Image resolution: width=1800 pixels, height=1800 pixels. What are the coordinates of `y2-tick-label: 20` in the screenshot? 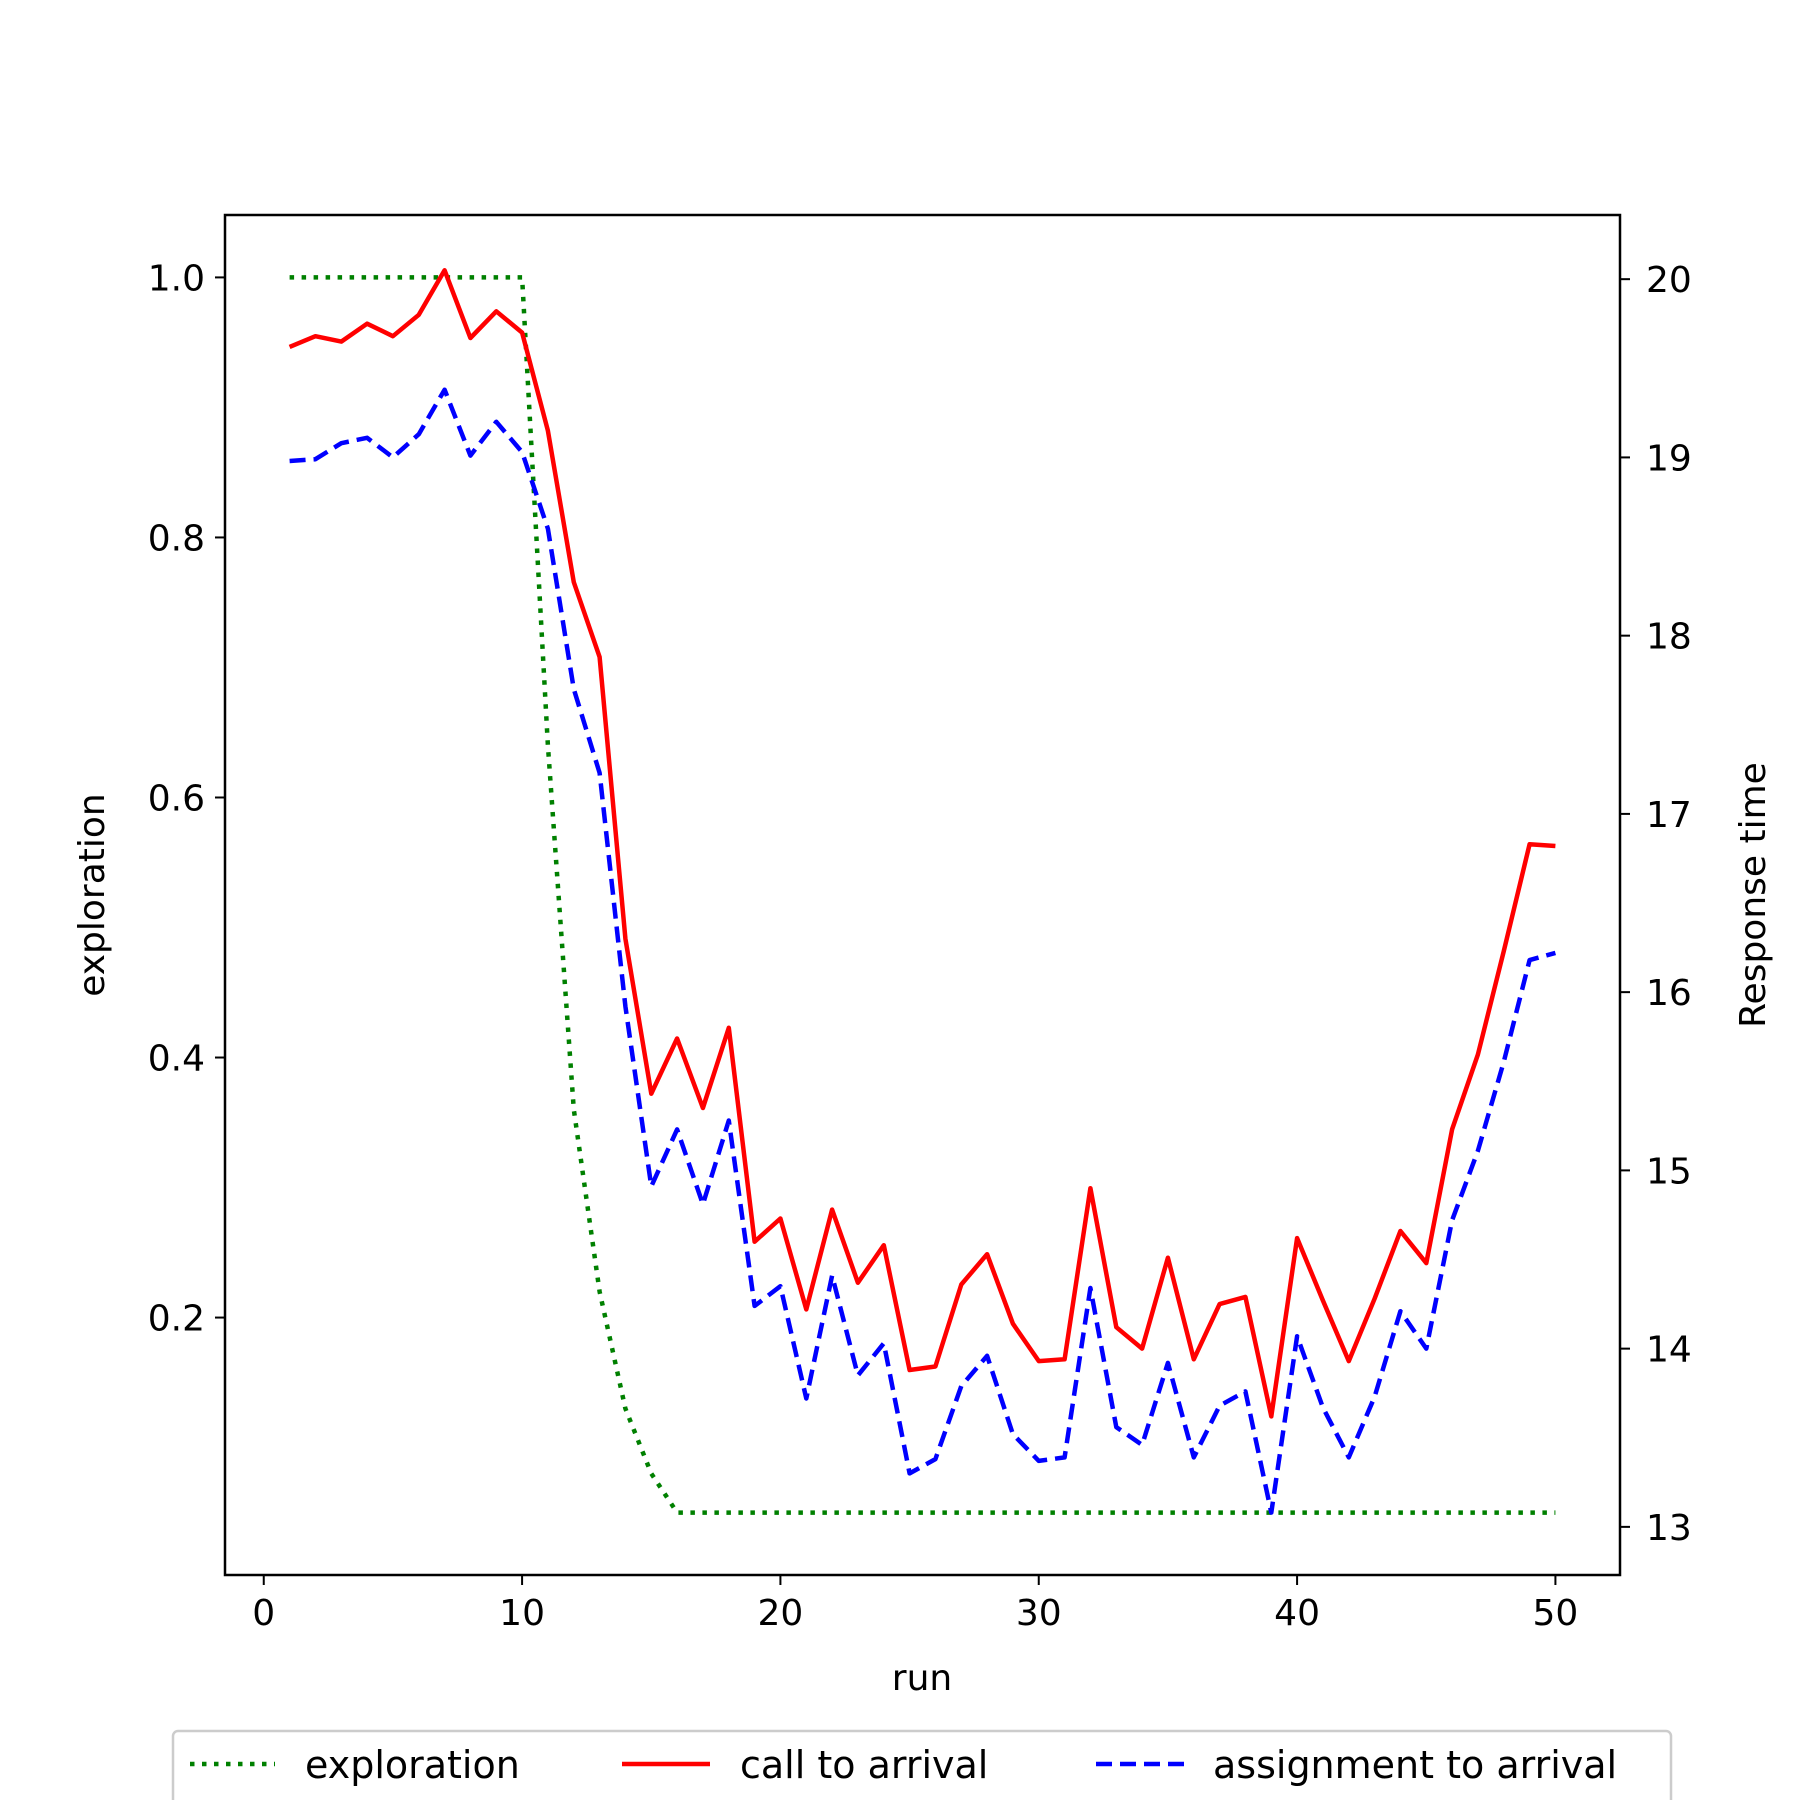 It's located at (1669, 280).